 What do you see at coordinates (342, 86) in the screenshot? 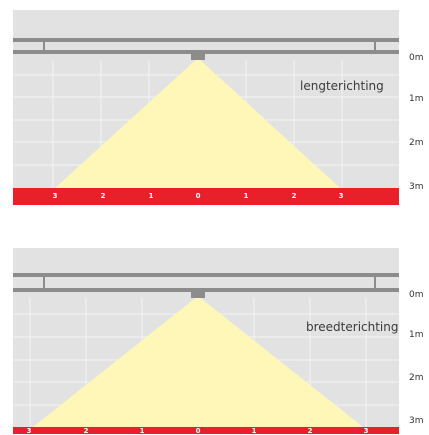
I see `direction-label: lengterichting` at bounding box center [342, 86].